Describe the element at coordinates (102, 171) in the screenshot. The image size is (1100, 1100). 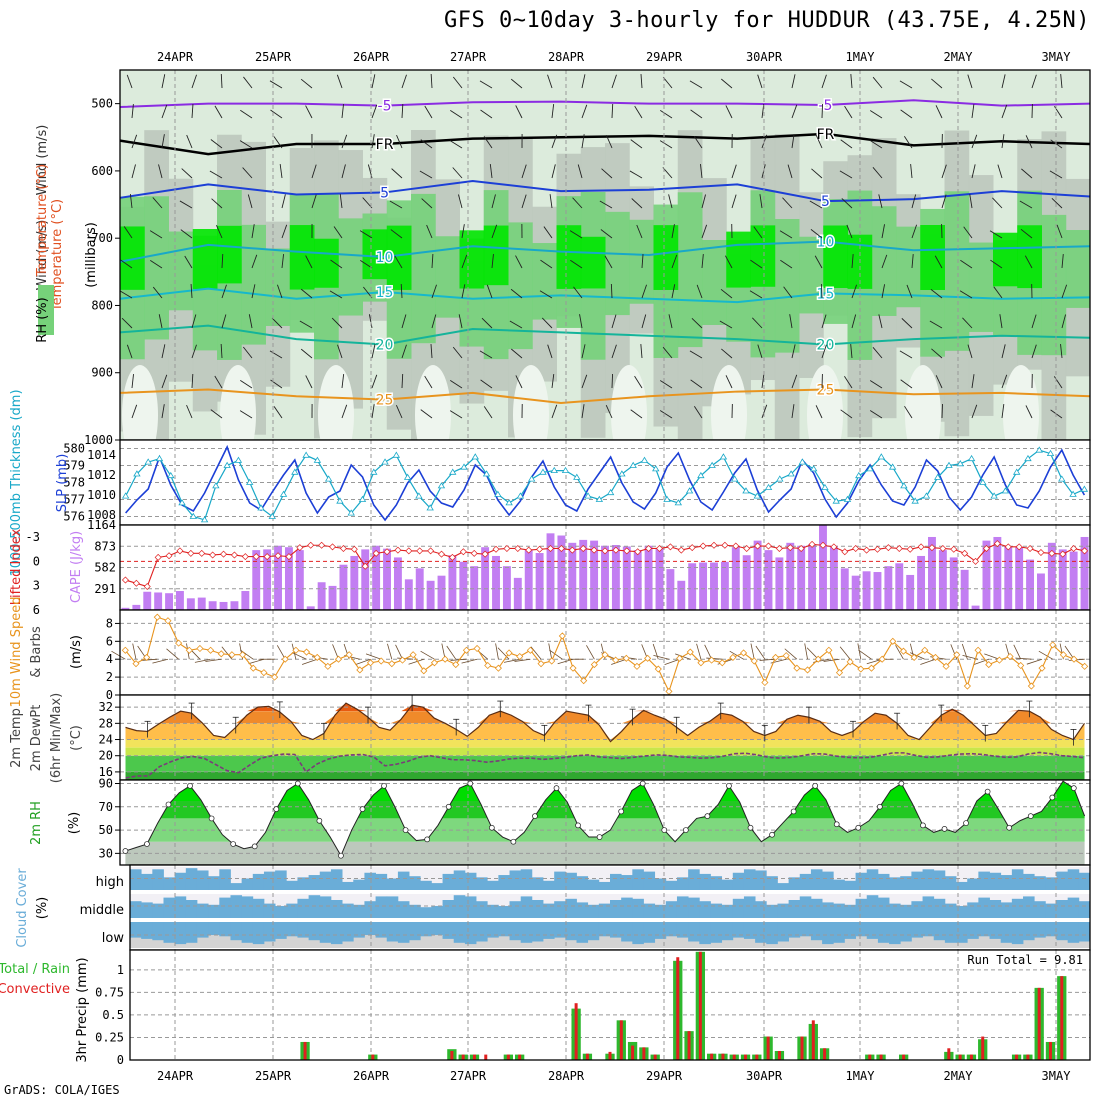
I see `pressure-tick-label: 600` at that location.